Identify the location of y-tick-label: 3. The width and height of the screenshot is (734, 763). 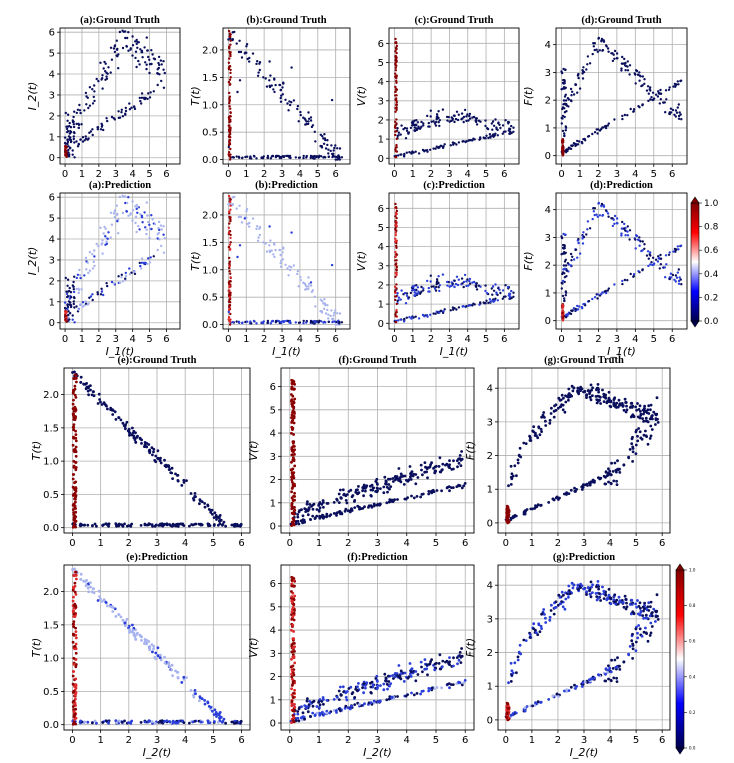
(381, 266).